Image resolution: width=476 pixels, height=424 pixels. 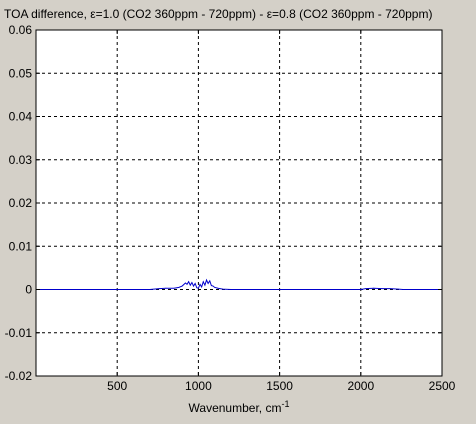 What do you see at coordinates (28, 290) in the screenshot?
I see `y-tick-label: 0` at bounding box center [28, 290].